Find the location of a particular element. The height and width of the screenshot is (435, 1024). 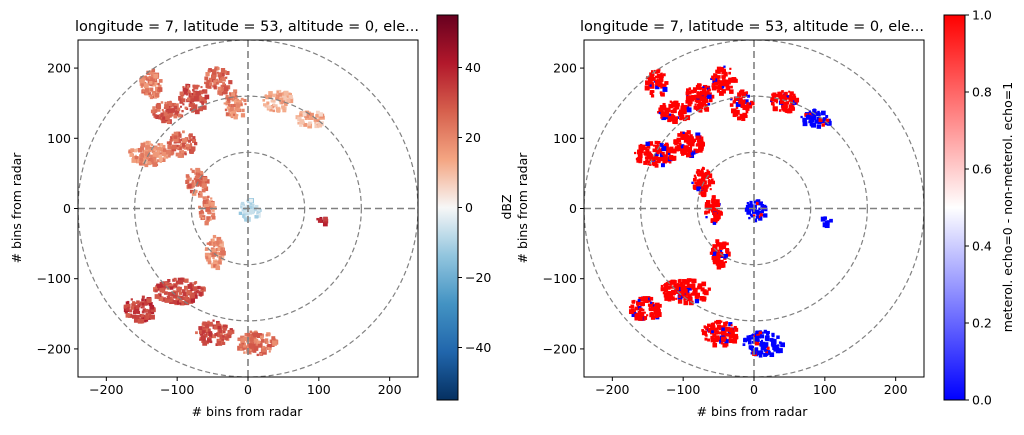

y-tick-label: 200 is located at coordinates (59, 68).